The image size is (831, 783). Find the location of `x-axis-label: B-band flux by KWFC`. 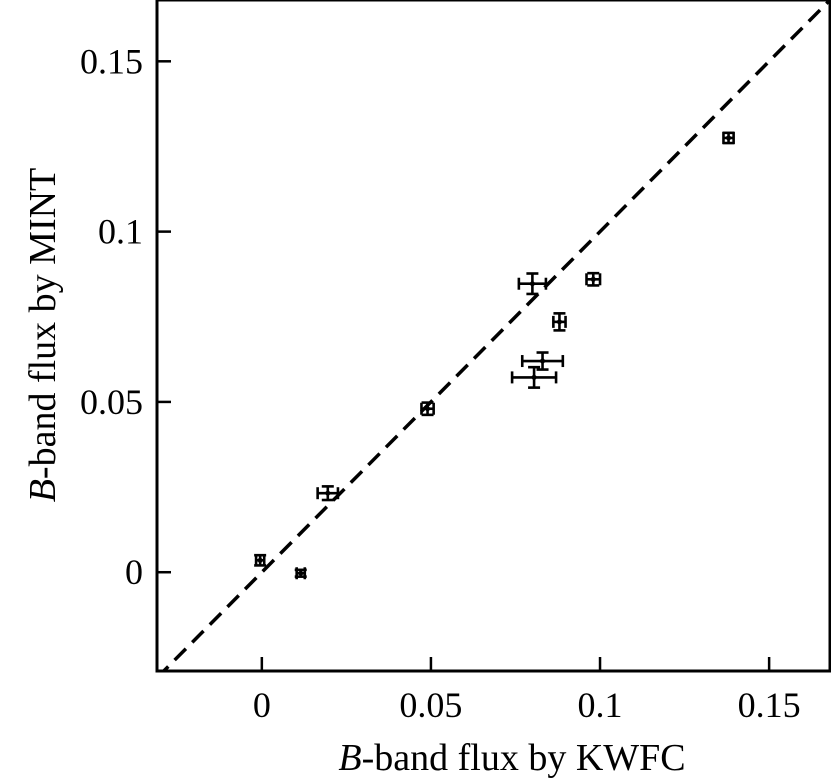

x-axis-label: B-band flux by KWFC is located at coordinates (511, 758).